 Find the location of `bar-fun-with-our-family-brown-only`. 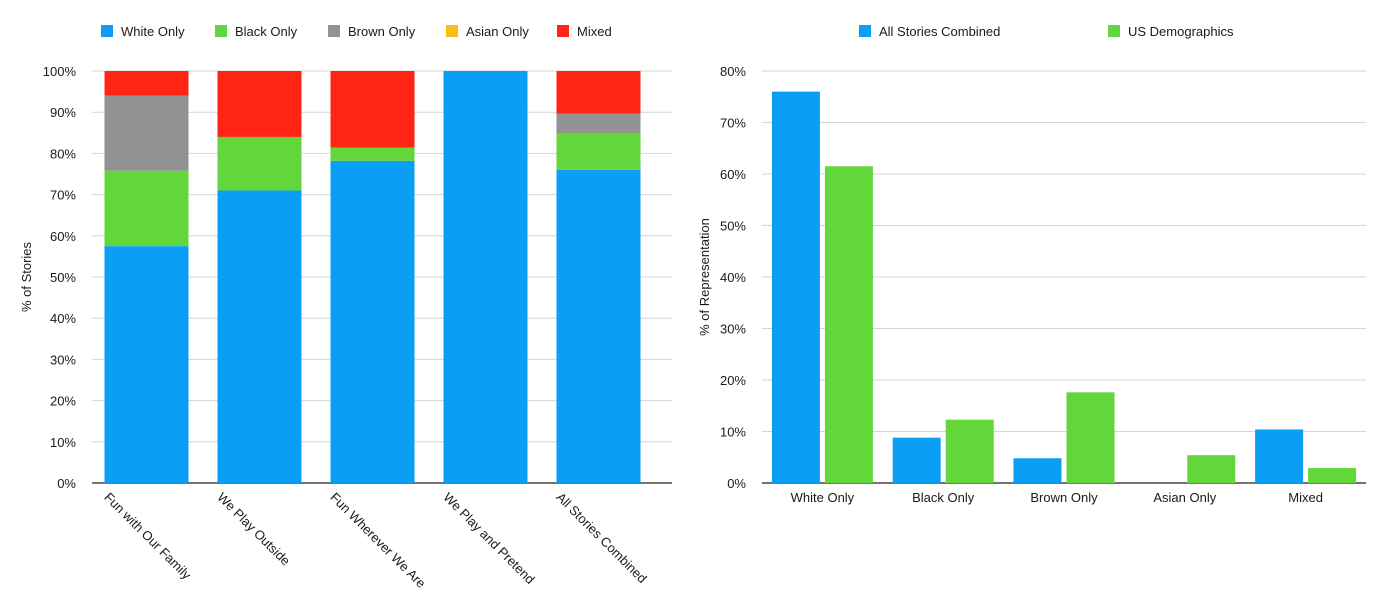

bar-fun-with-our-family-brown-only is located at coordinates (146, 133).